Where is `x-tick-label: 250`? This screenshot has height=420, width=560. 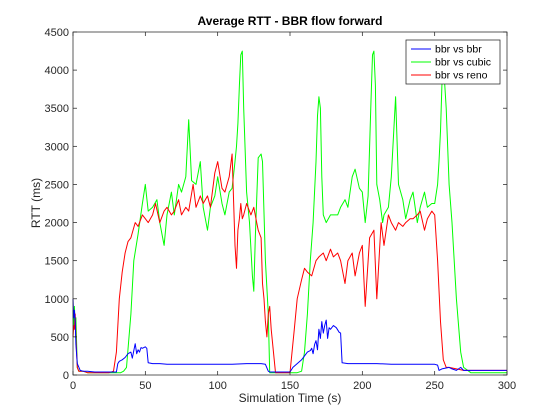
x-tick-label: 250 is located at coordinates (434, 386).